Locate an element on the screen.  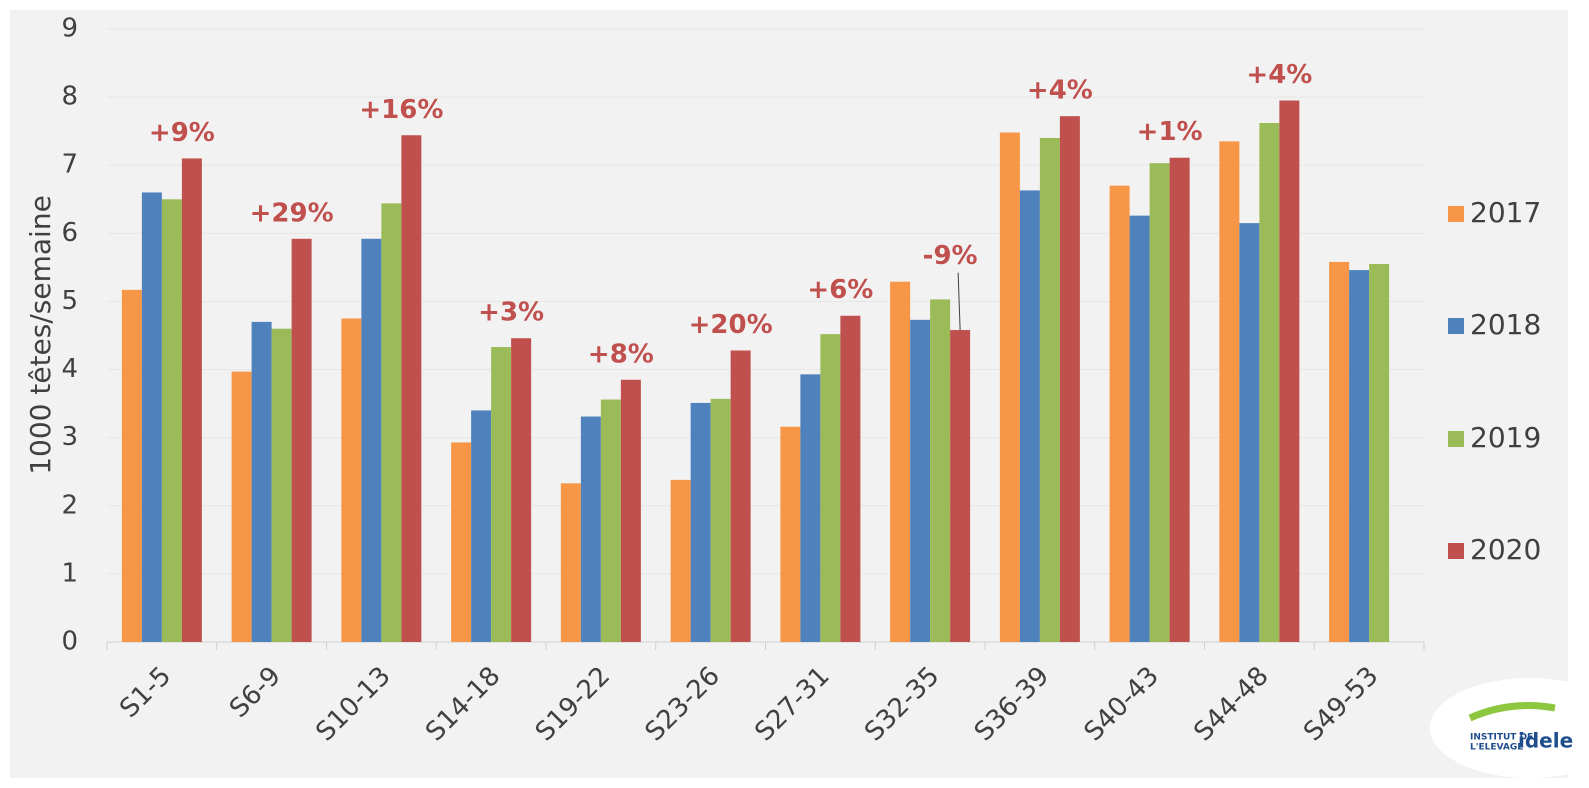
change-label: +6% is located at coordinates (840, 290).